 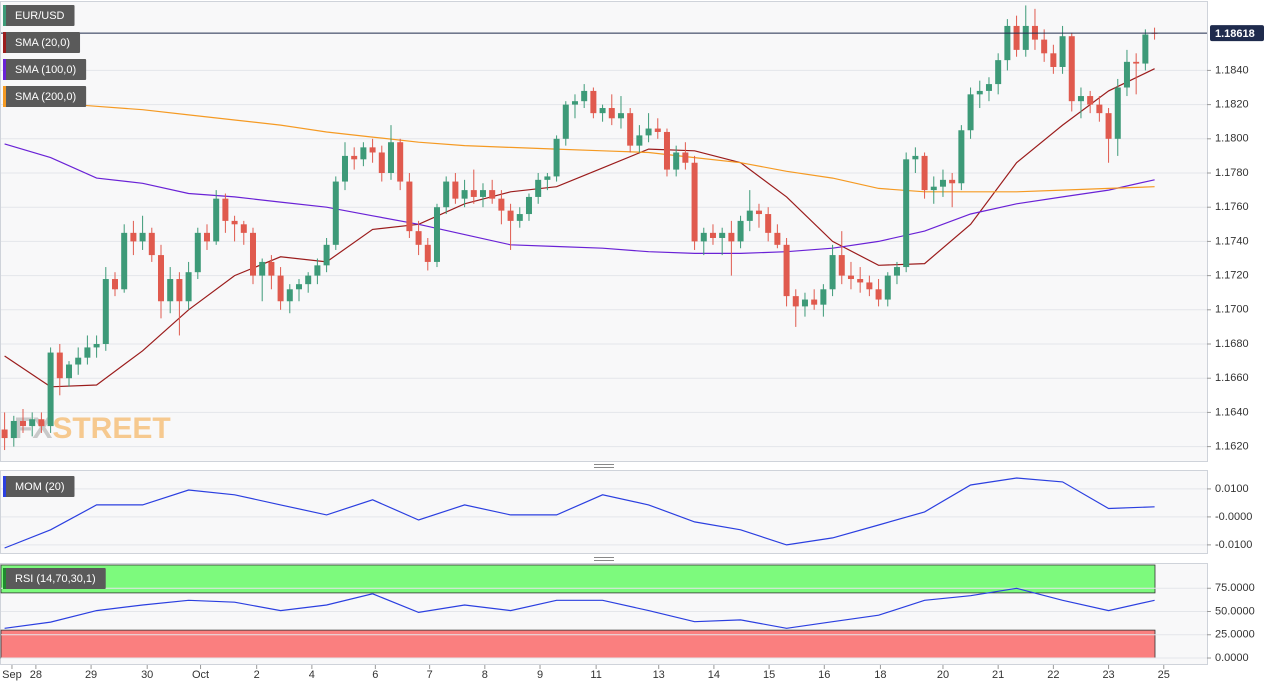 What do you see at coordinates (540, 675) in the screenshot?
I see `x-tick-label: 9` at bounding box center [540, 675].